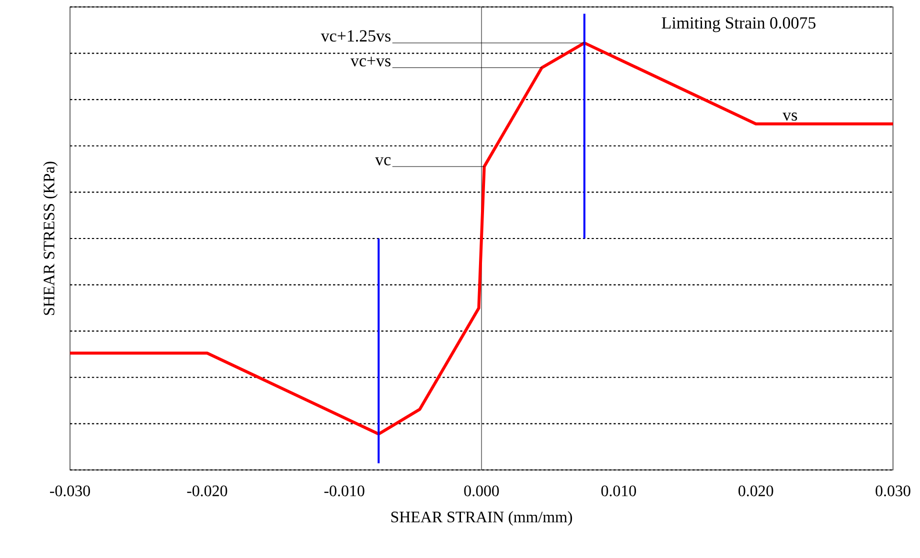 This screenshot has width=920, height=558. I want to click on x-axis-title: SHEAR STRAIN (mm/mm), so click(481, 518).